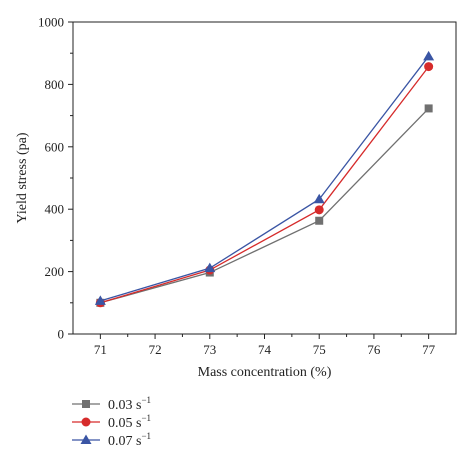 The image size is (474, 465). Describe the element at coordinates (265, 372) in the screenshot. I see `x-axis-title: Mass concentration (%)` at that location.